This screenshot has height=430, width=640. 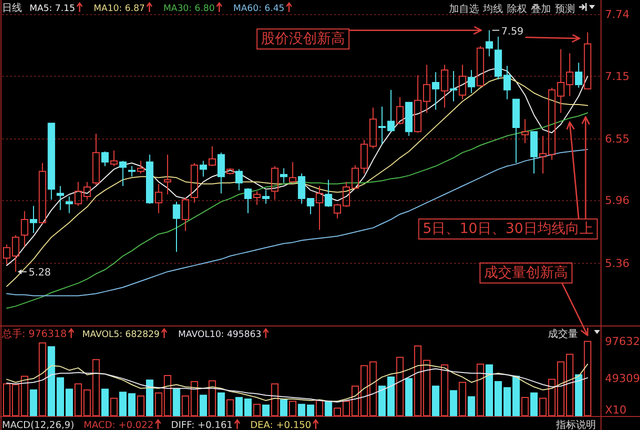 I want to click on y-tick-label: 5.36, so click(x=617, y=263).